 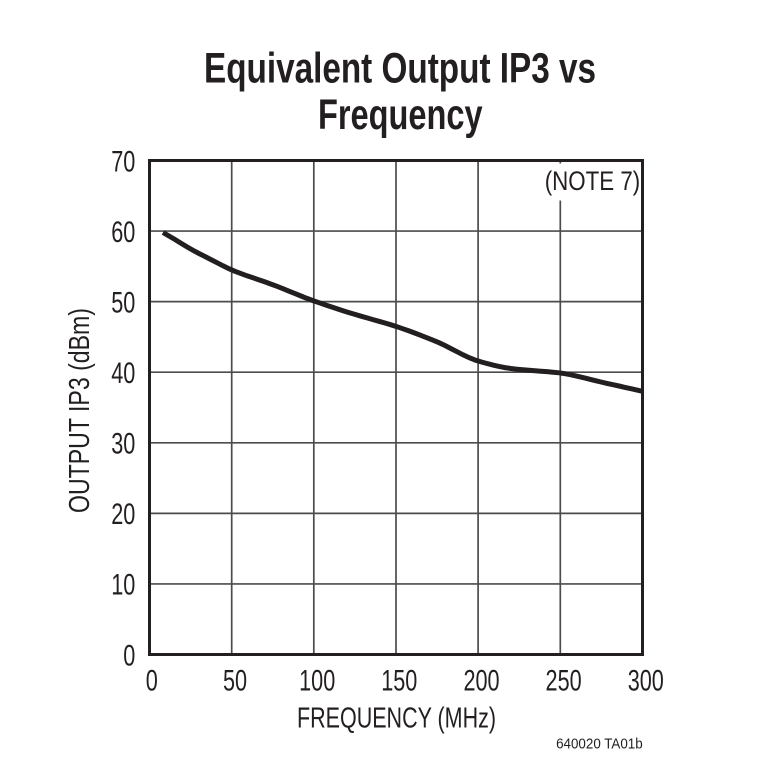 I want to click on svg-text: OUTPUT IP3 (dBm), so click(x=80, y=410).